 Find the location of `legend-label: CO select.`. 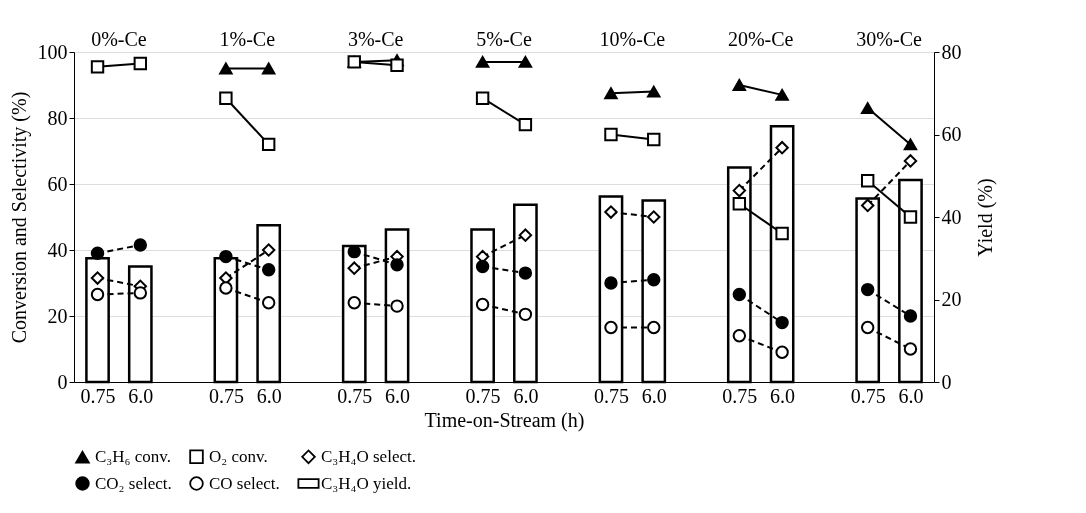

legend-label: CO select. is located at coordinates (244, 483).